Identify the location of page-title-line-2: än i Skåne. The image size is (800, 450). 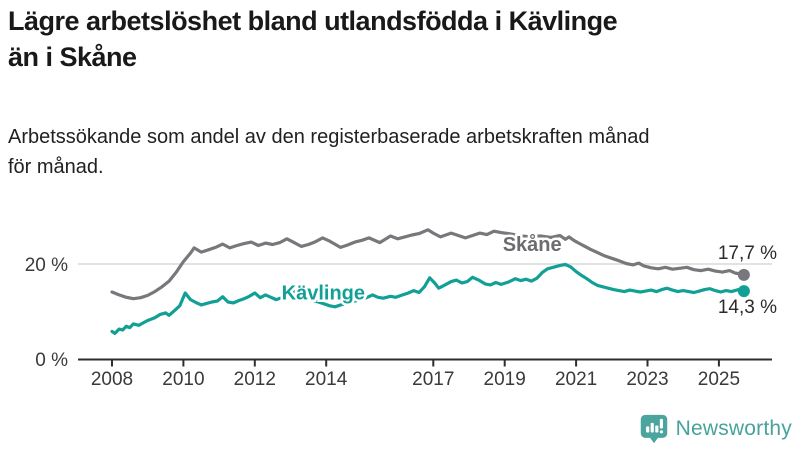
(72, 57).